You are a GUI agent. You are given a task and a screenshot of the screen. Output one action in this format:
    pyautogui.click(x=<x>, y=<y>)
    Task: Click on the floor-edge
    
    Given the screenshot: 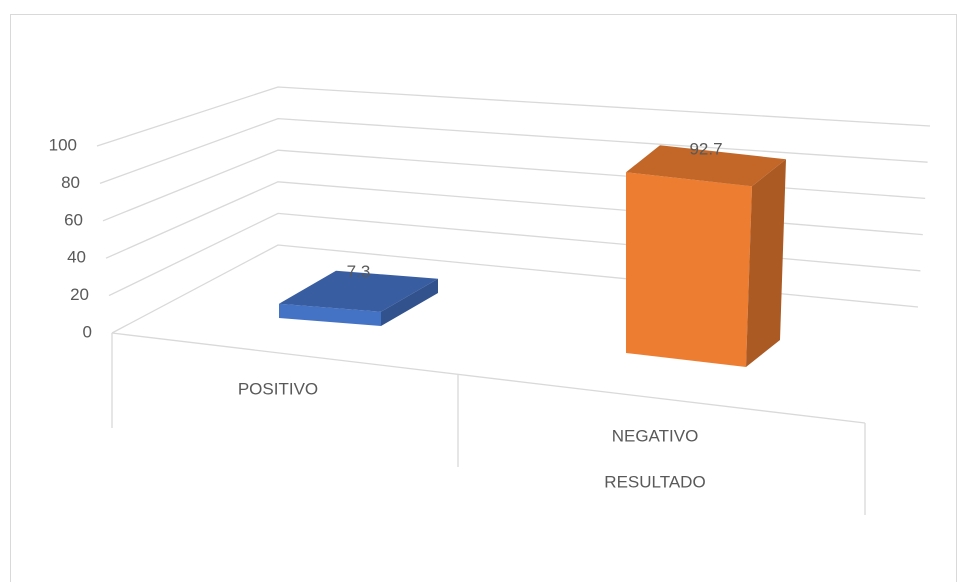 What is the action you would take?
    pyautogui.click(x=488, y=378)
    